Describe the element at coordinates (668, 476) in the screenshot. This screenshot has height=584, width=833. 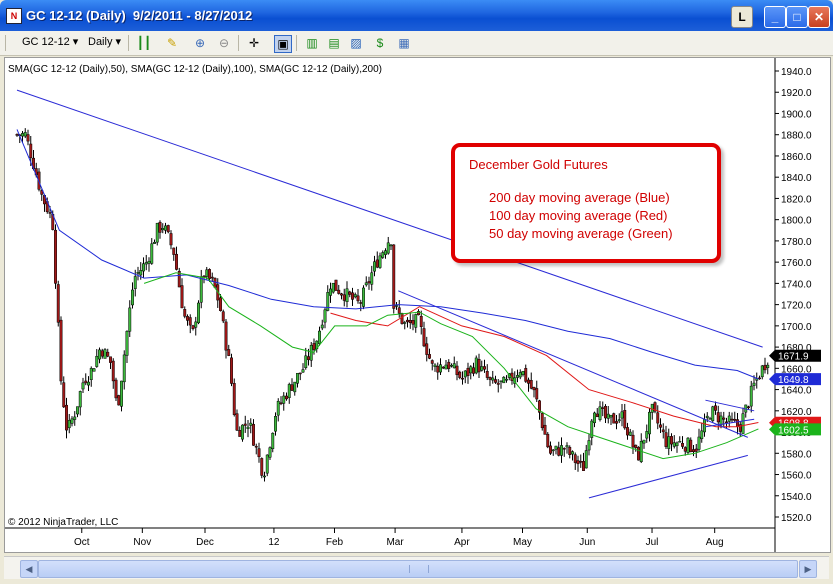
I see `trendline-triangle-support` at that location.